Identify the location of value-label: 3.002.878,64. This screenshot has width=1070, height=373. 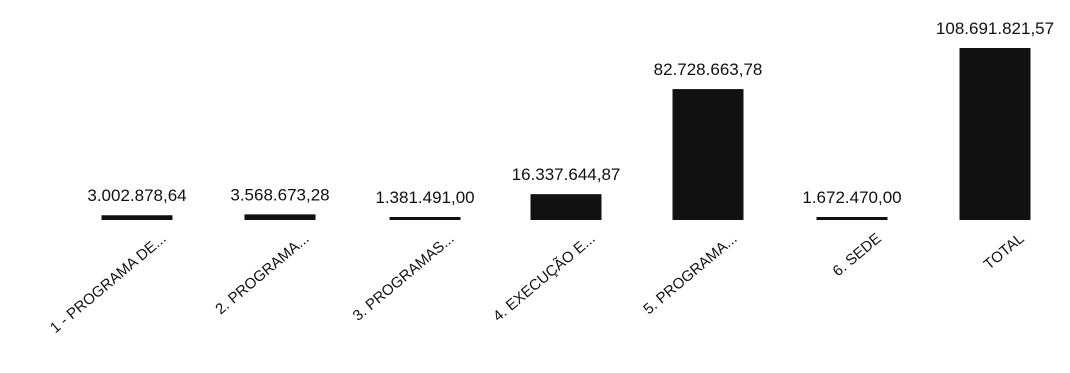
(136, 195).